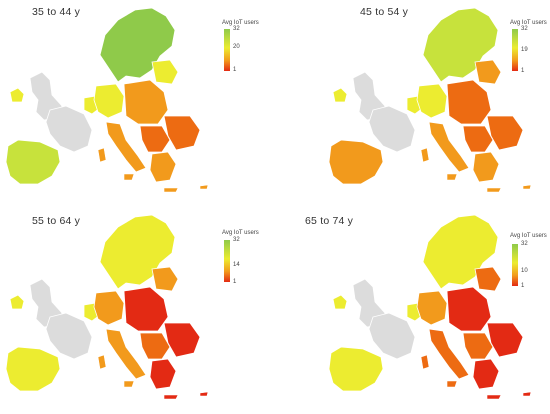 Image resolution: width=550 pixels, height=414 pixels. What do you see at coordinates (56, 12) in the screenshot?
I see `panel-title: 35 to 44 y` at bounding box center [56, 12].